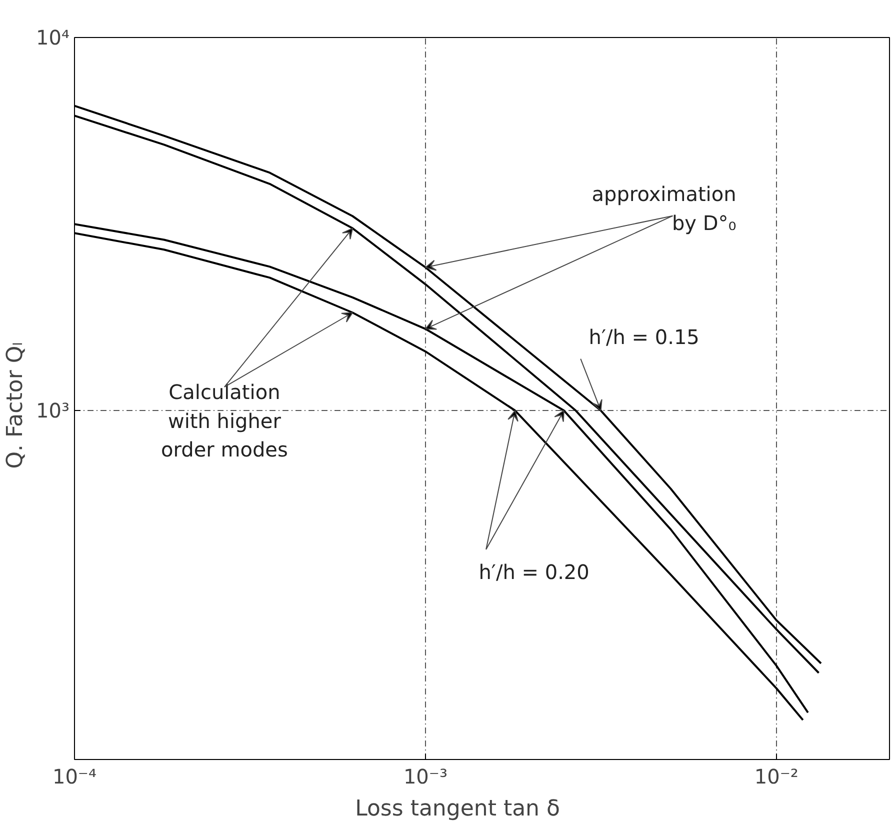 This screenshot has width=891, height=824. What do you see at coordinates (644, 337) in the screenshot?
I see `annotation: h′/h = 0.15` at bounding box center [644, 337].